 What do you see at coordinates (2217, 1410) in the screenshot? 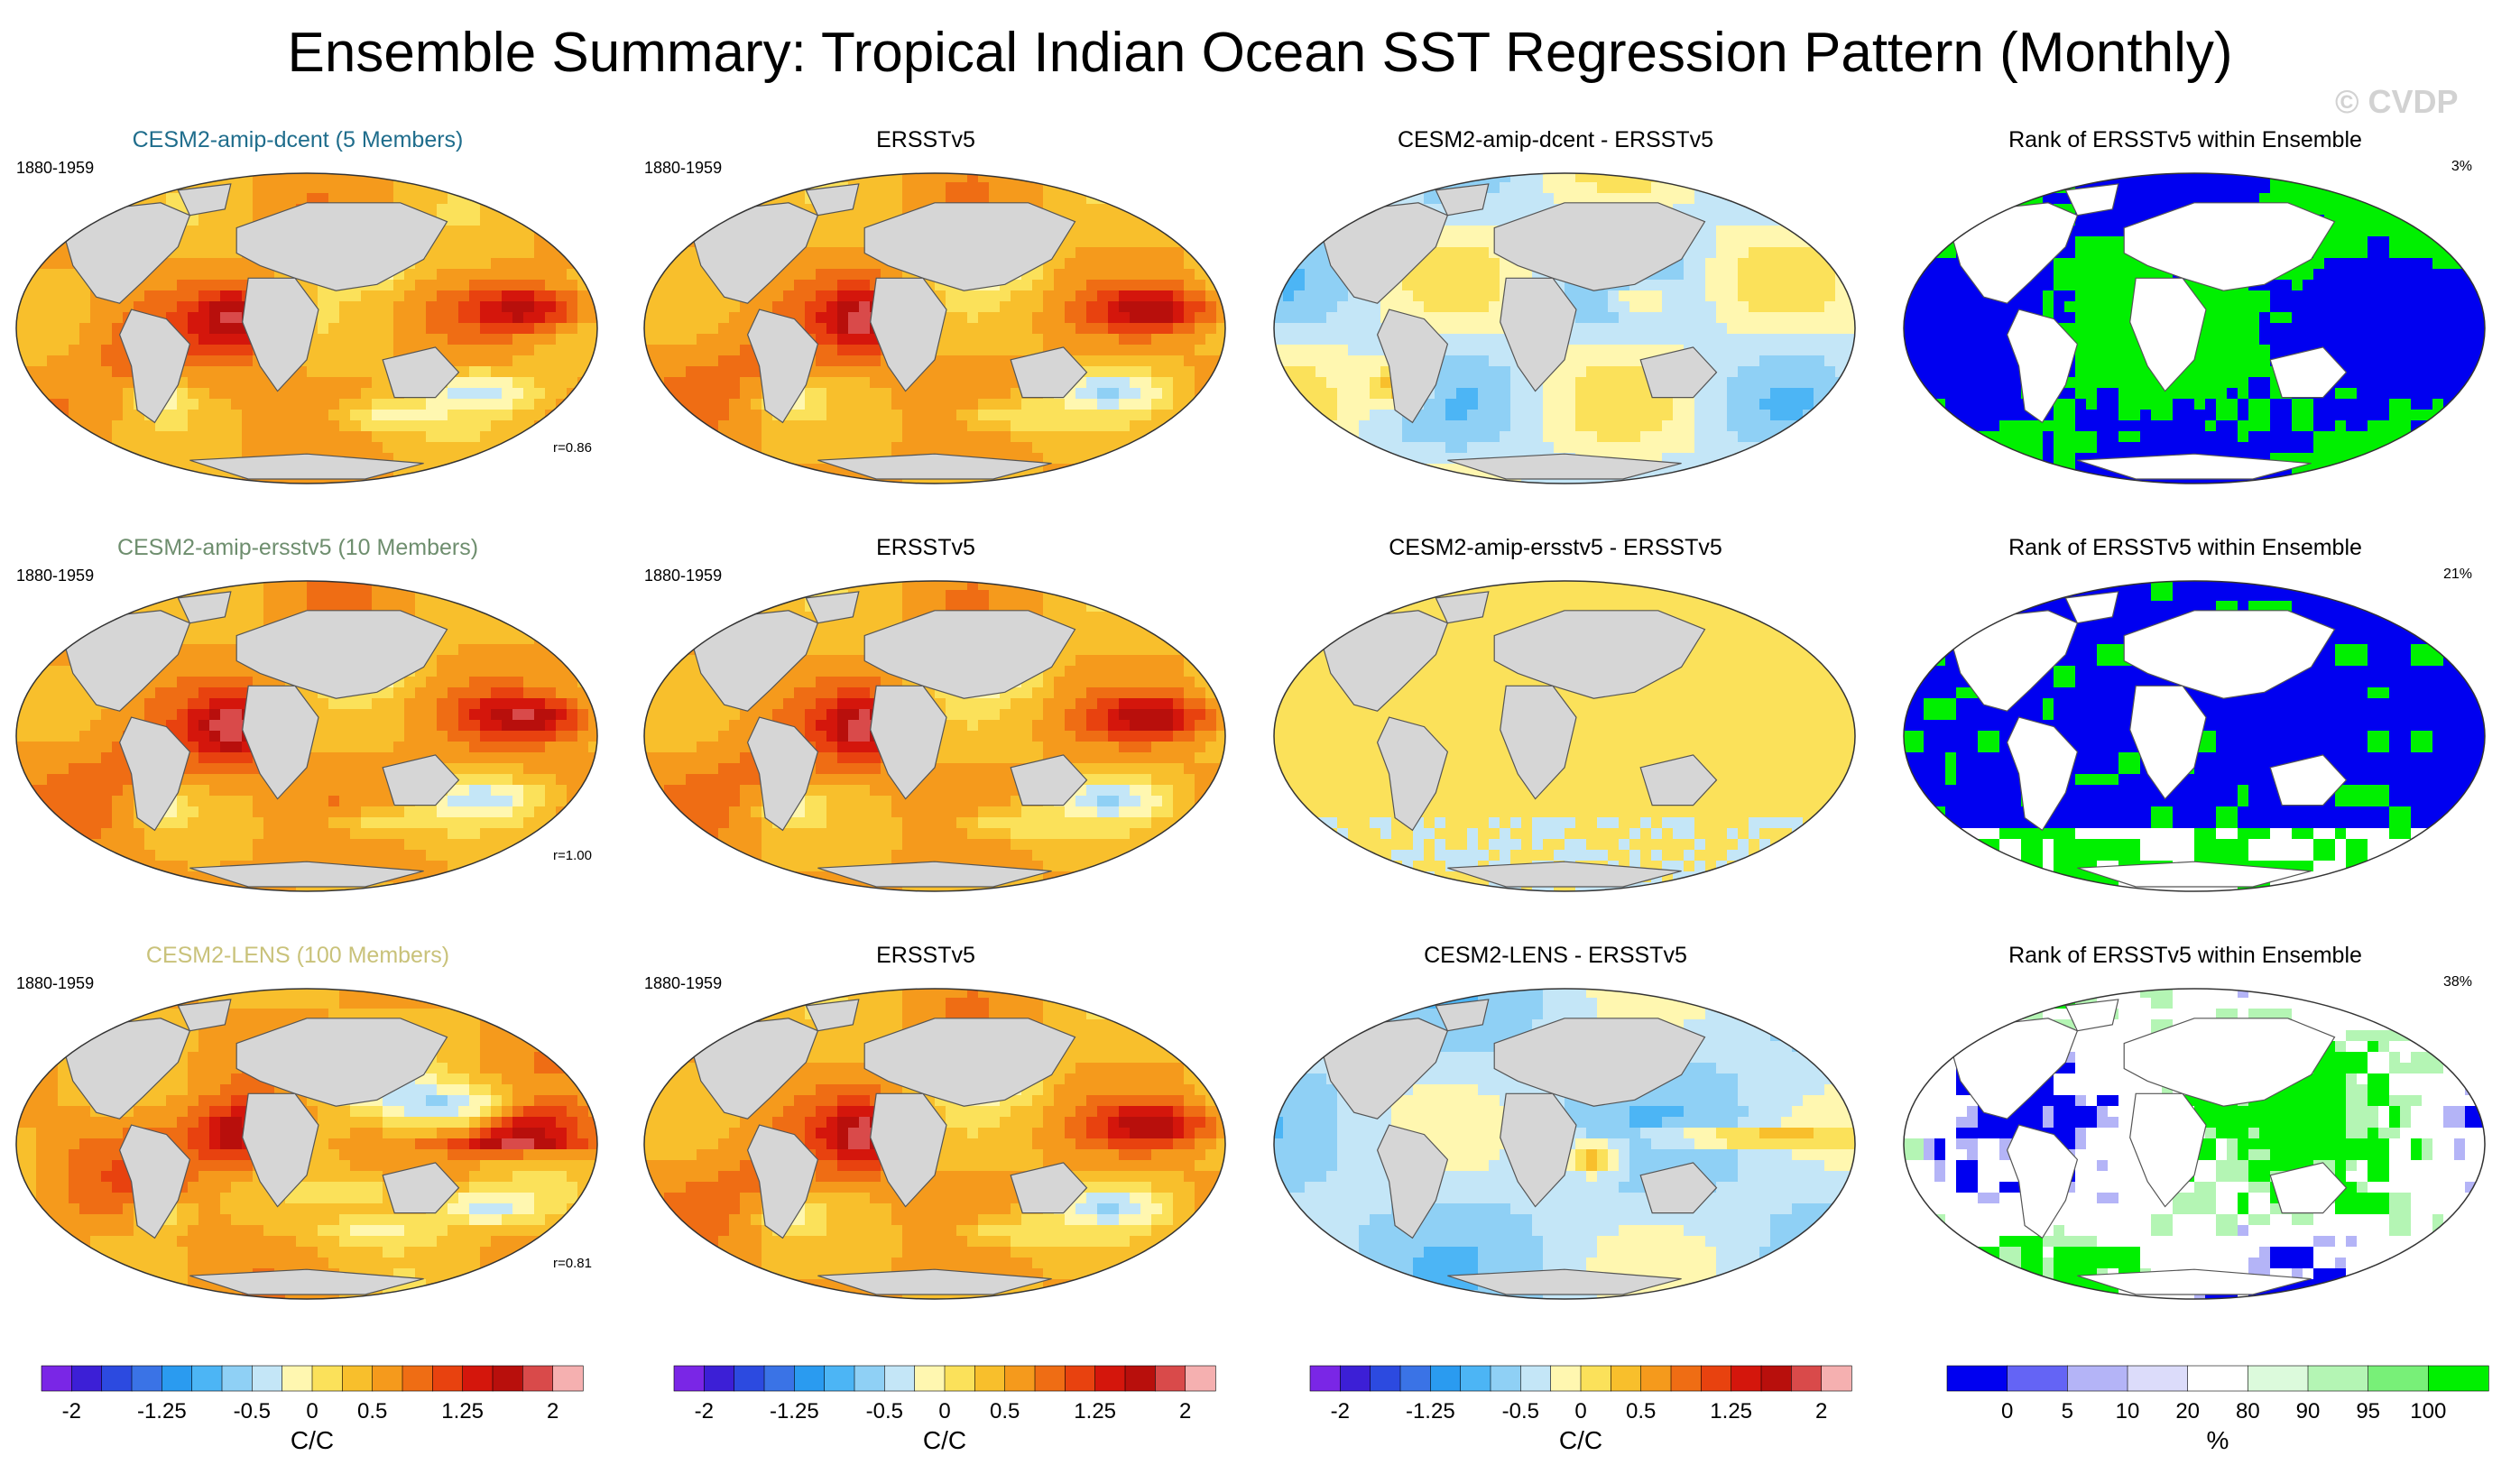
I see `rank-colorbar: 0 5 10 20 80 90 95 100%` at bounding box center [2217, 1410].